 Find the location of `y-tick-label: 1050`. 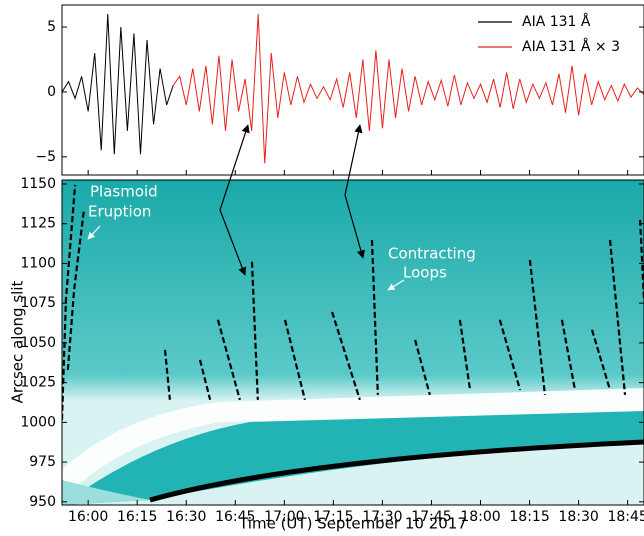

y-tick-label: 1050 is located at coordinates (38, 343).